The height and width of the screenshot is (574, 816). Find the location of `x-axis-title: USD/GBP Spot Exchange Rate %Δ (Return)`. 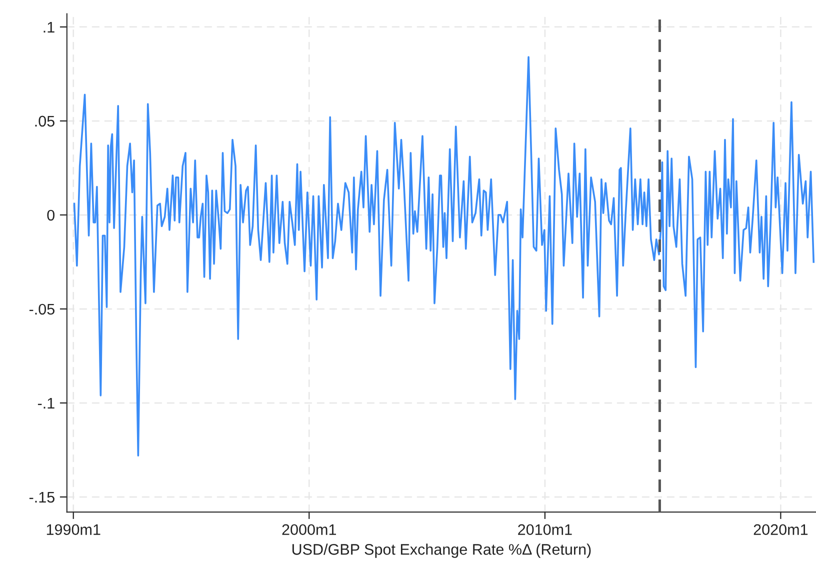

x-axis-title: USD/GBP Spot Exchange Rate %Δ (Return) is located at coordinates (441, 551).